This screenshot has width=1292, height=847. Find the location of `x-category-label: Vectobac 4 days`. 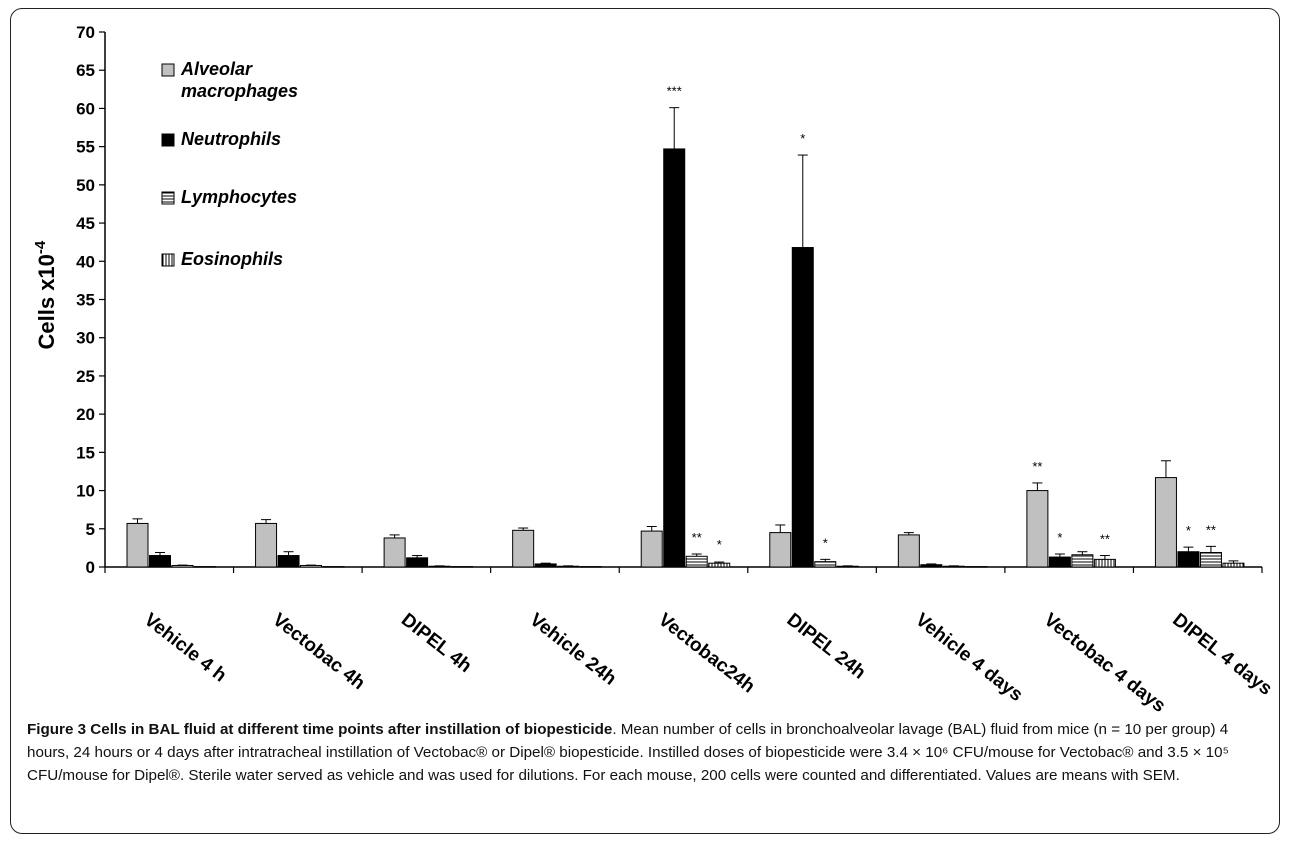

x-category-label: Vectobac 4 days is located at coordinates (1104, 662).